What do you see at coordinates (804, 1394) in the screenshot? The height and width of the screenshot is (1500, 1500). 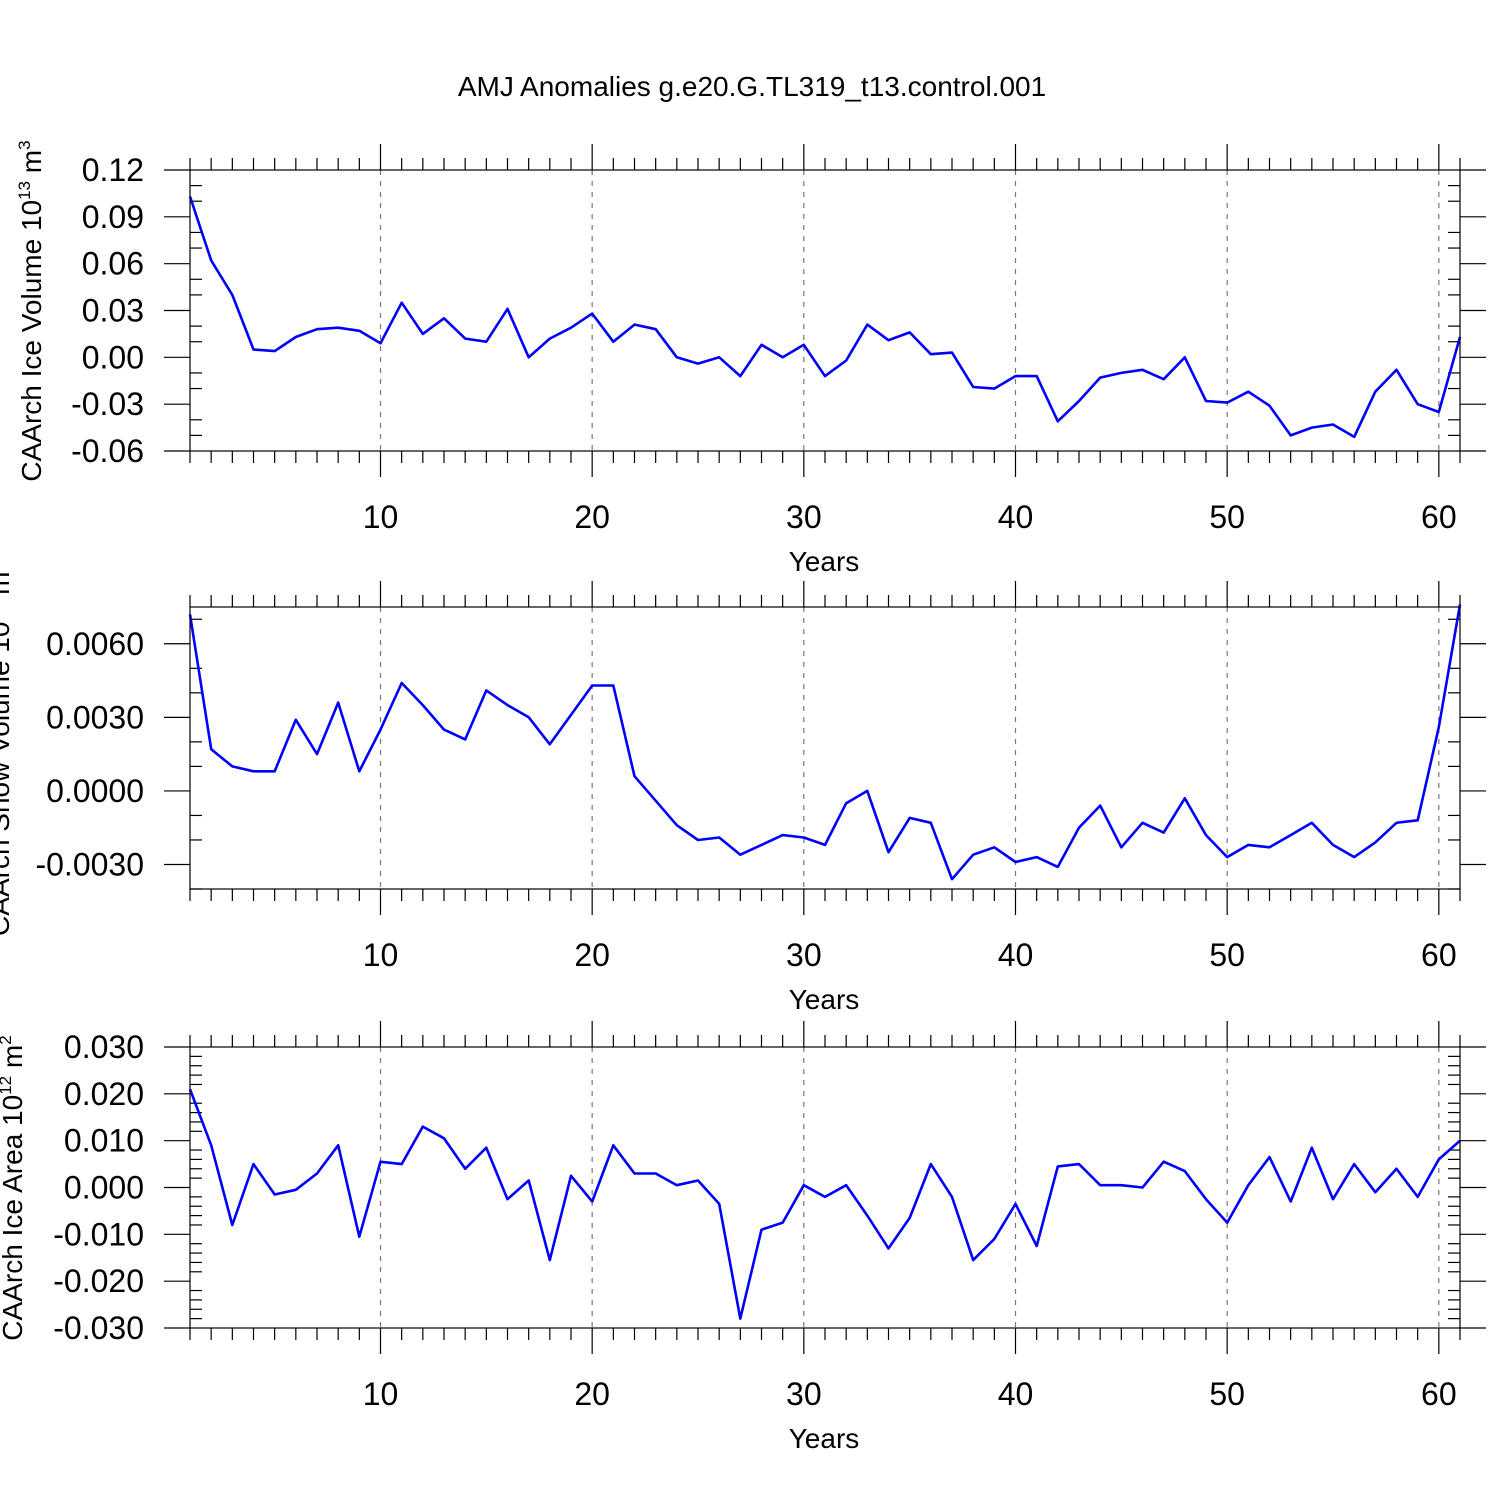 I see `ice-area-x-tick-label: 30` at bounding box center [804, 1394].